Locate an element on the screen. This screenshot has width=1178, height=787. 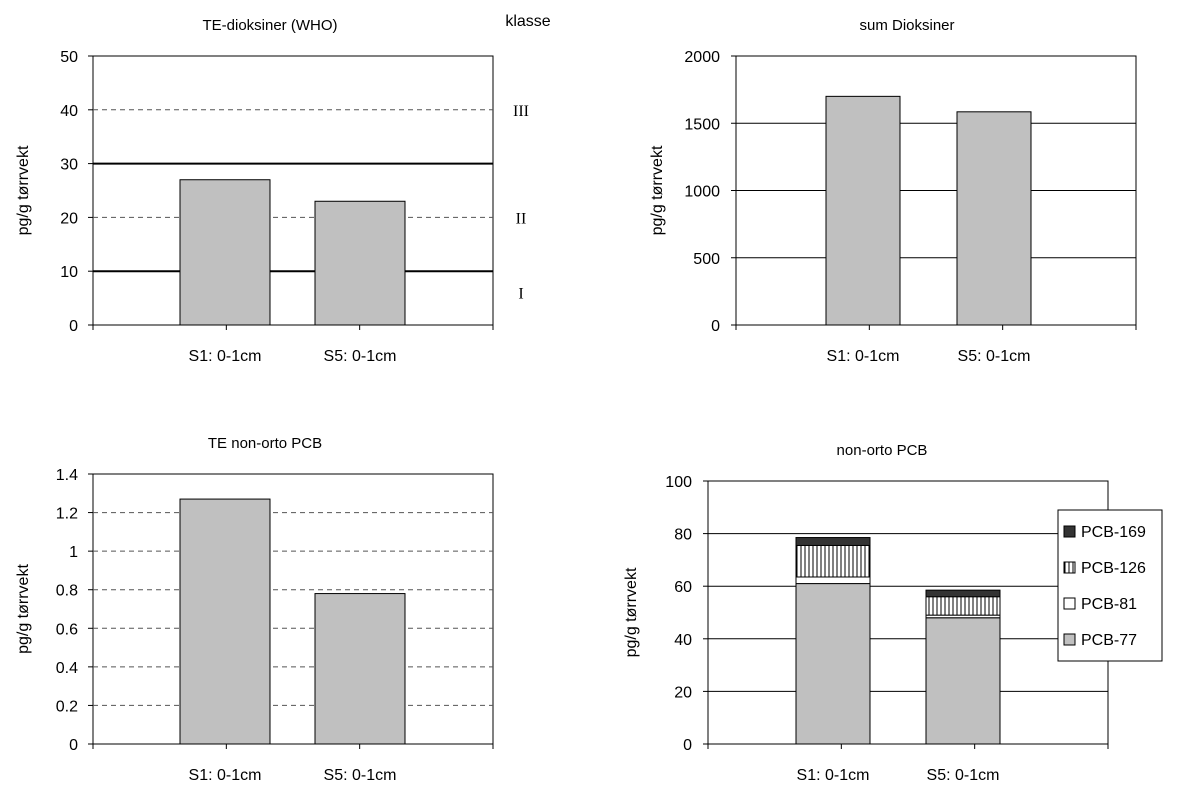
class-header: klasse is located at coordinates (527, 21).